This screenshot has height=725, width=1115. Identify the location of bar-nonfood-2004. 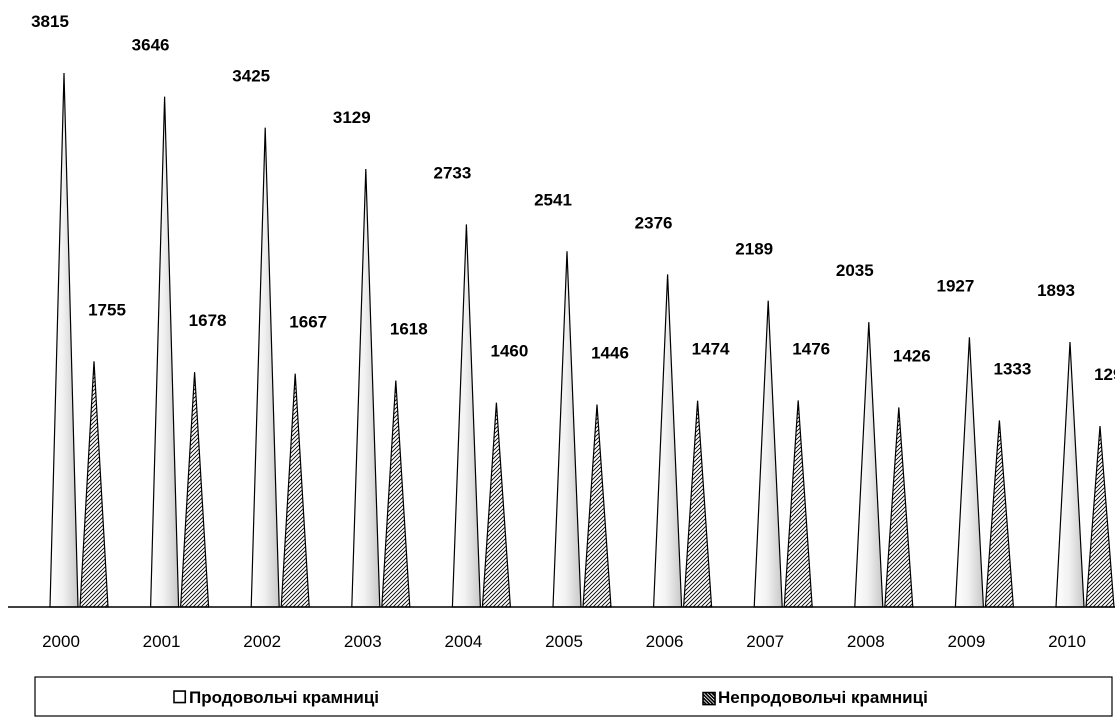
(496, 505).